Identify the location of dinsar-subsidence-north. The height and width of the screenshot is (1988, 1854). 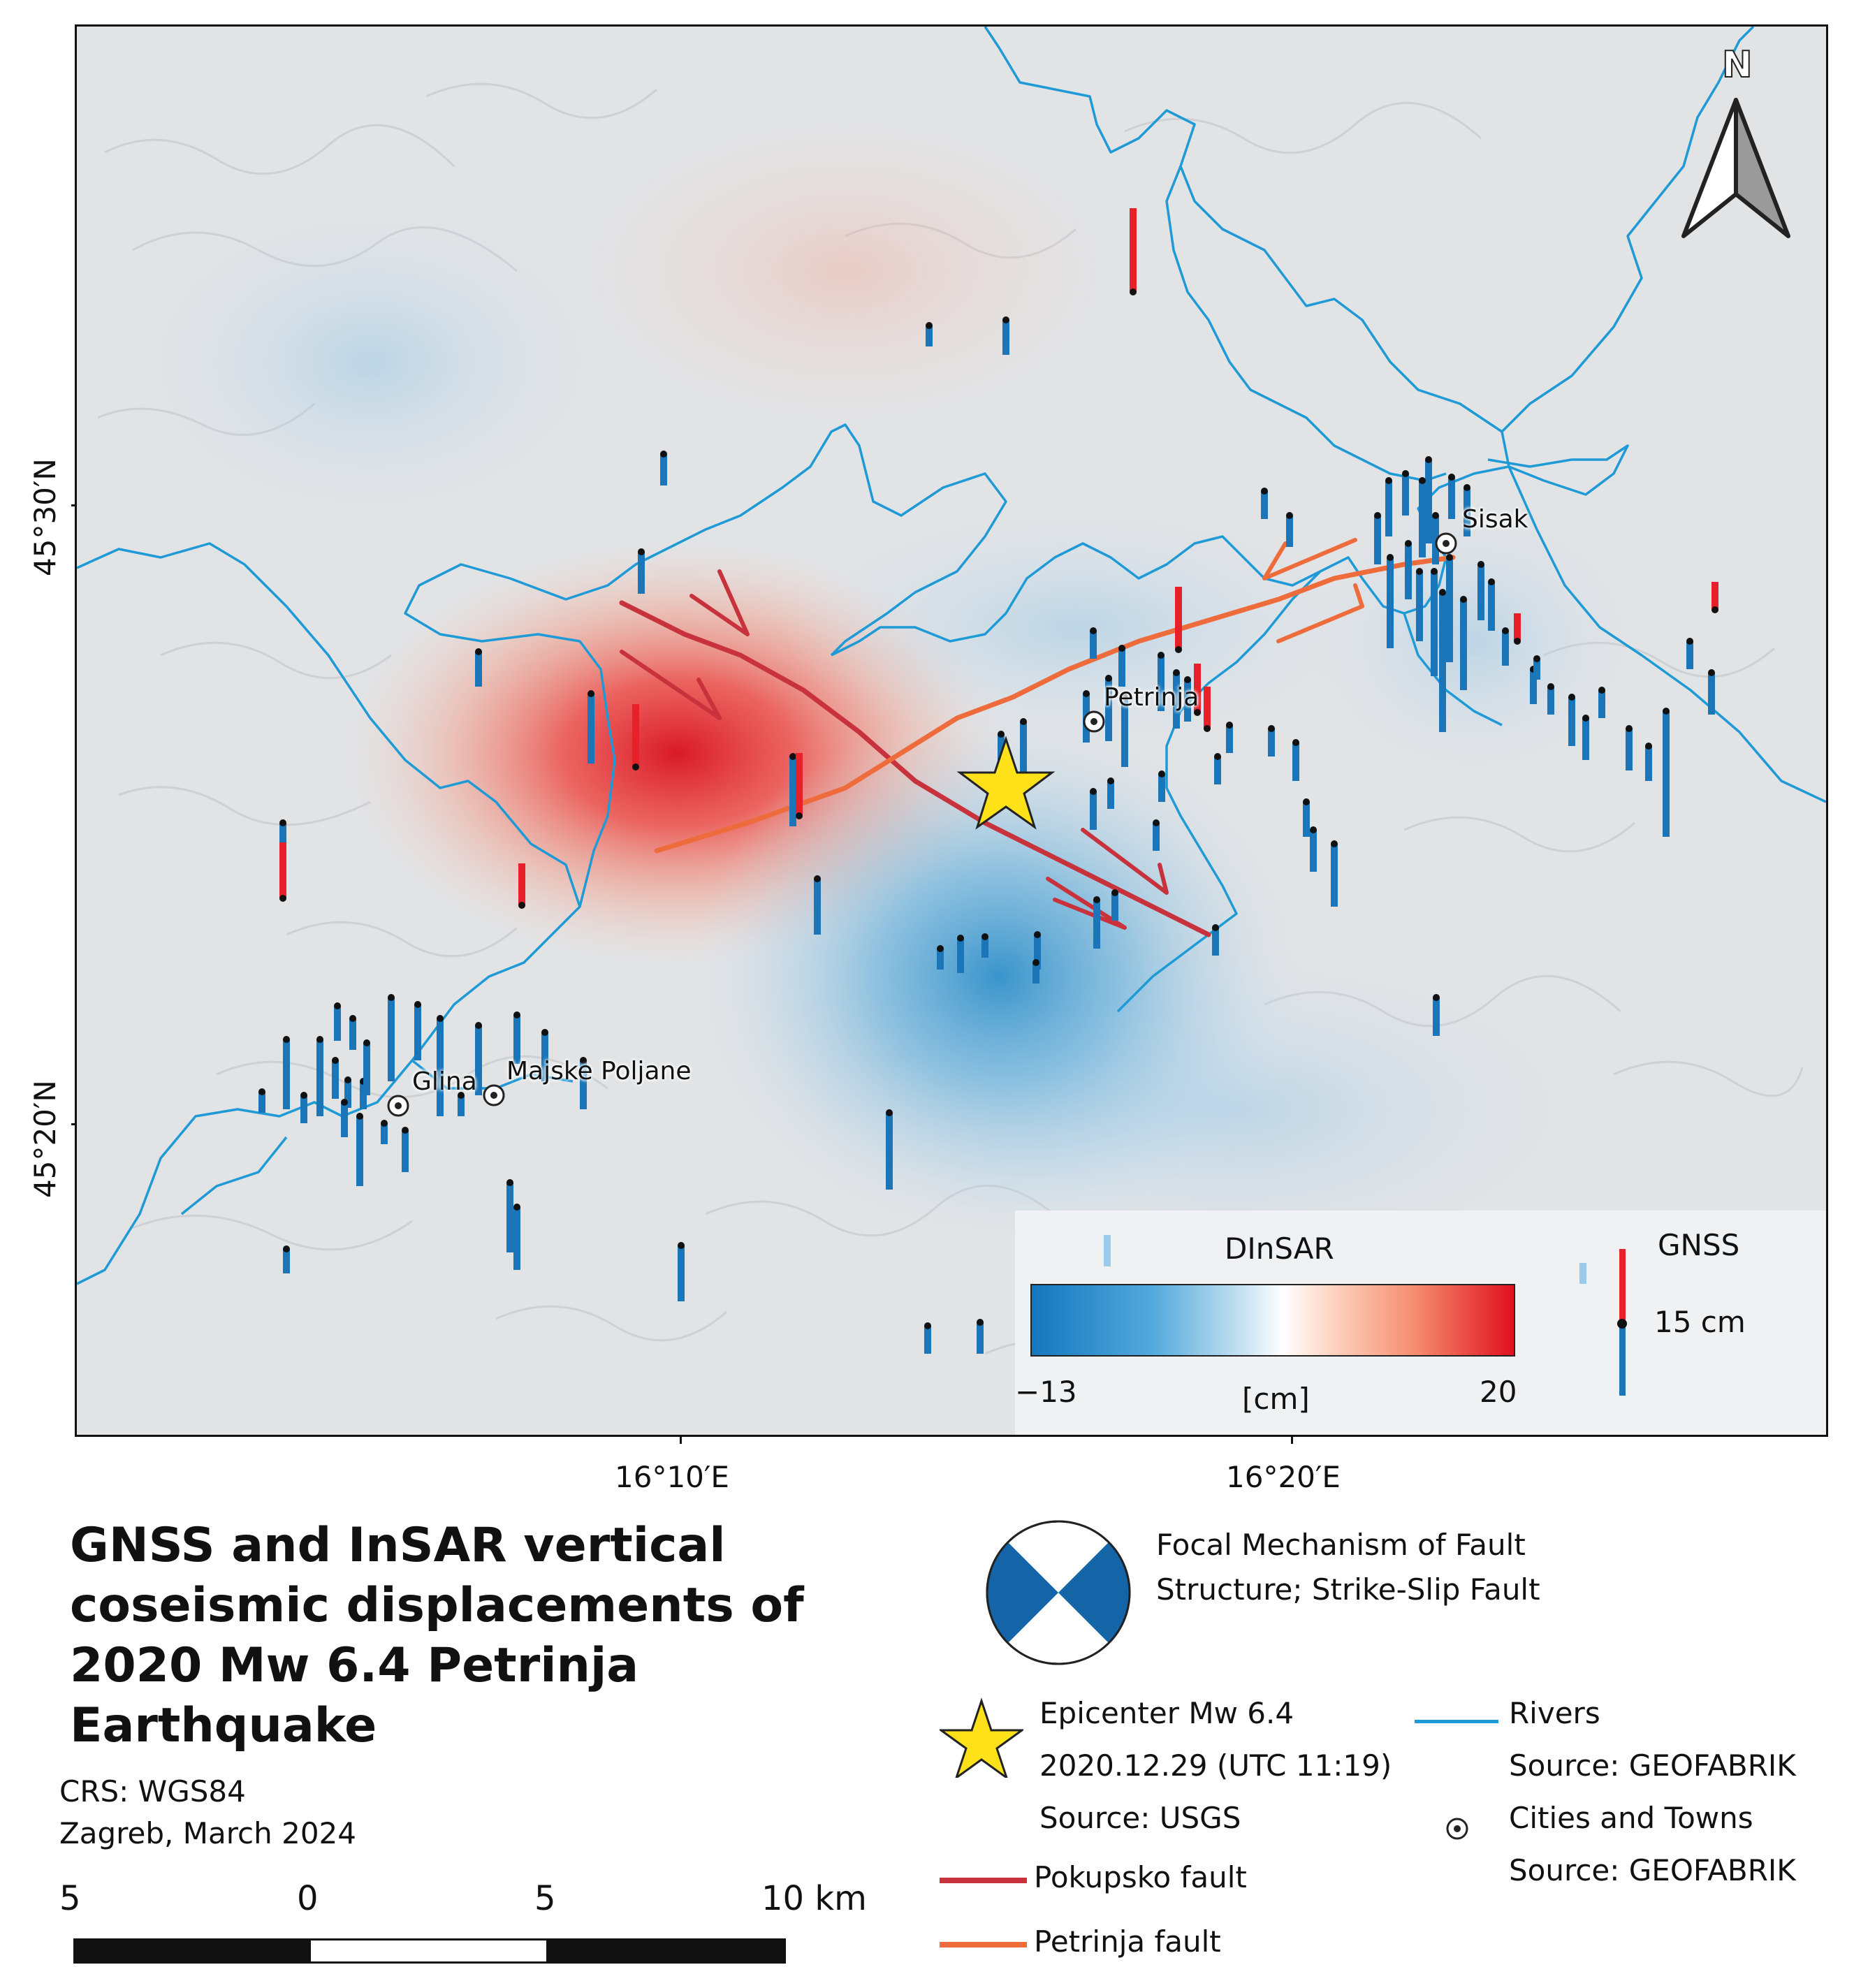
(1075, 627).